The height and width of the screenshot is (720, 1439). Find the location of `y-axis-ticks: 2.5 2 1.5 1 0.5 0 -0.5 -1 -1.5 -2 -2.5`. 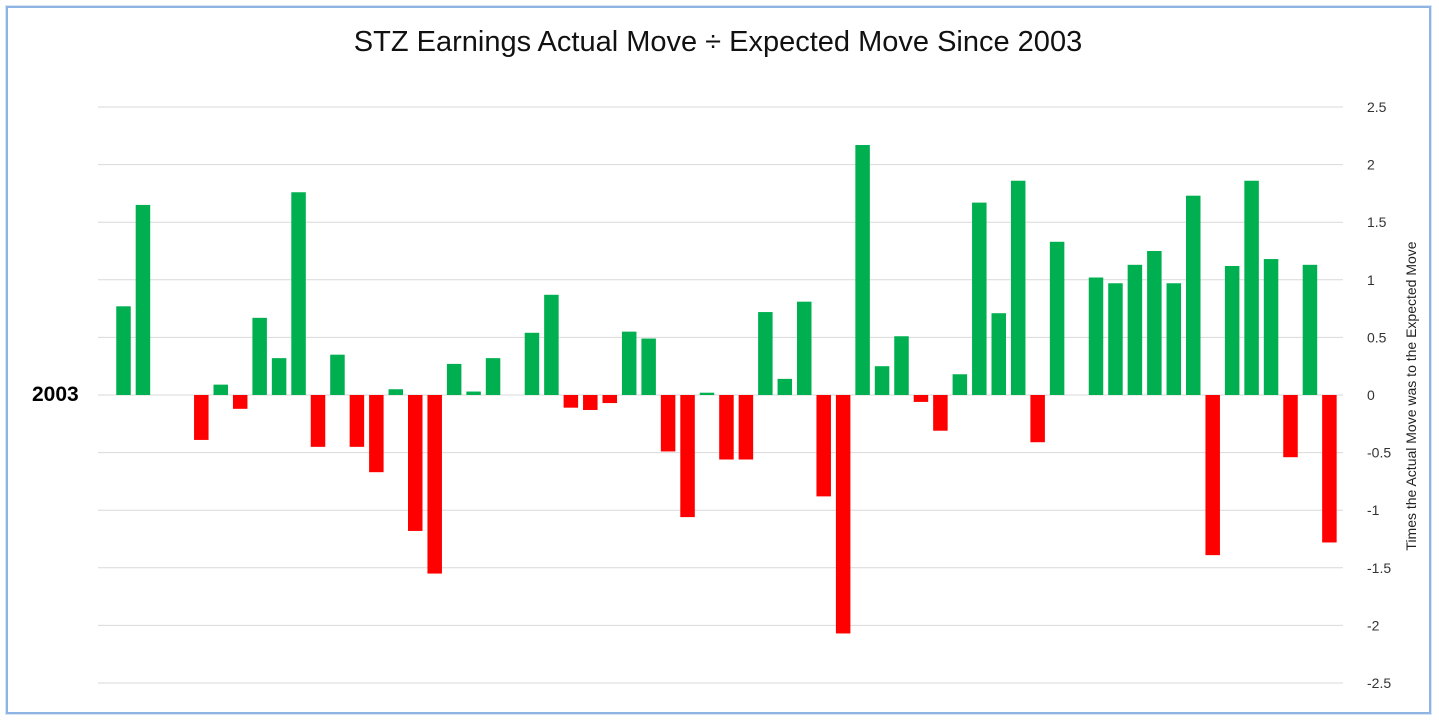

y-axis-ticks: 2.5 2 1.5 1 0.5 0 -0.5 -1 -1.5 -2 -2.5 is located at coordinates (1379, 395).